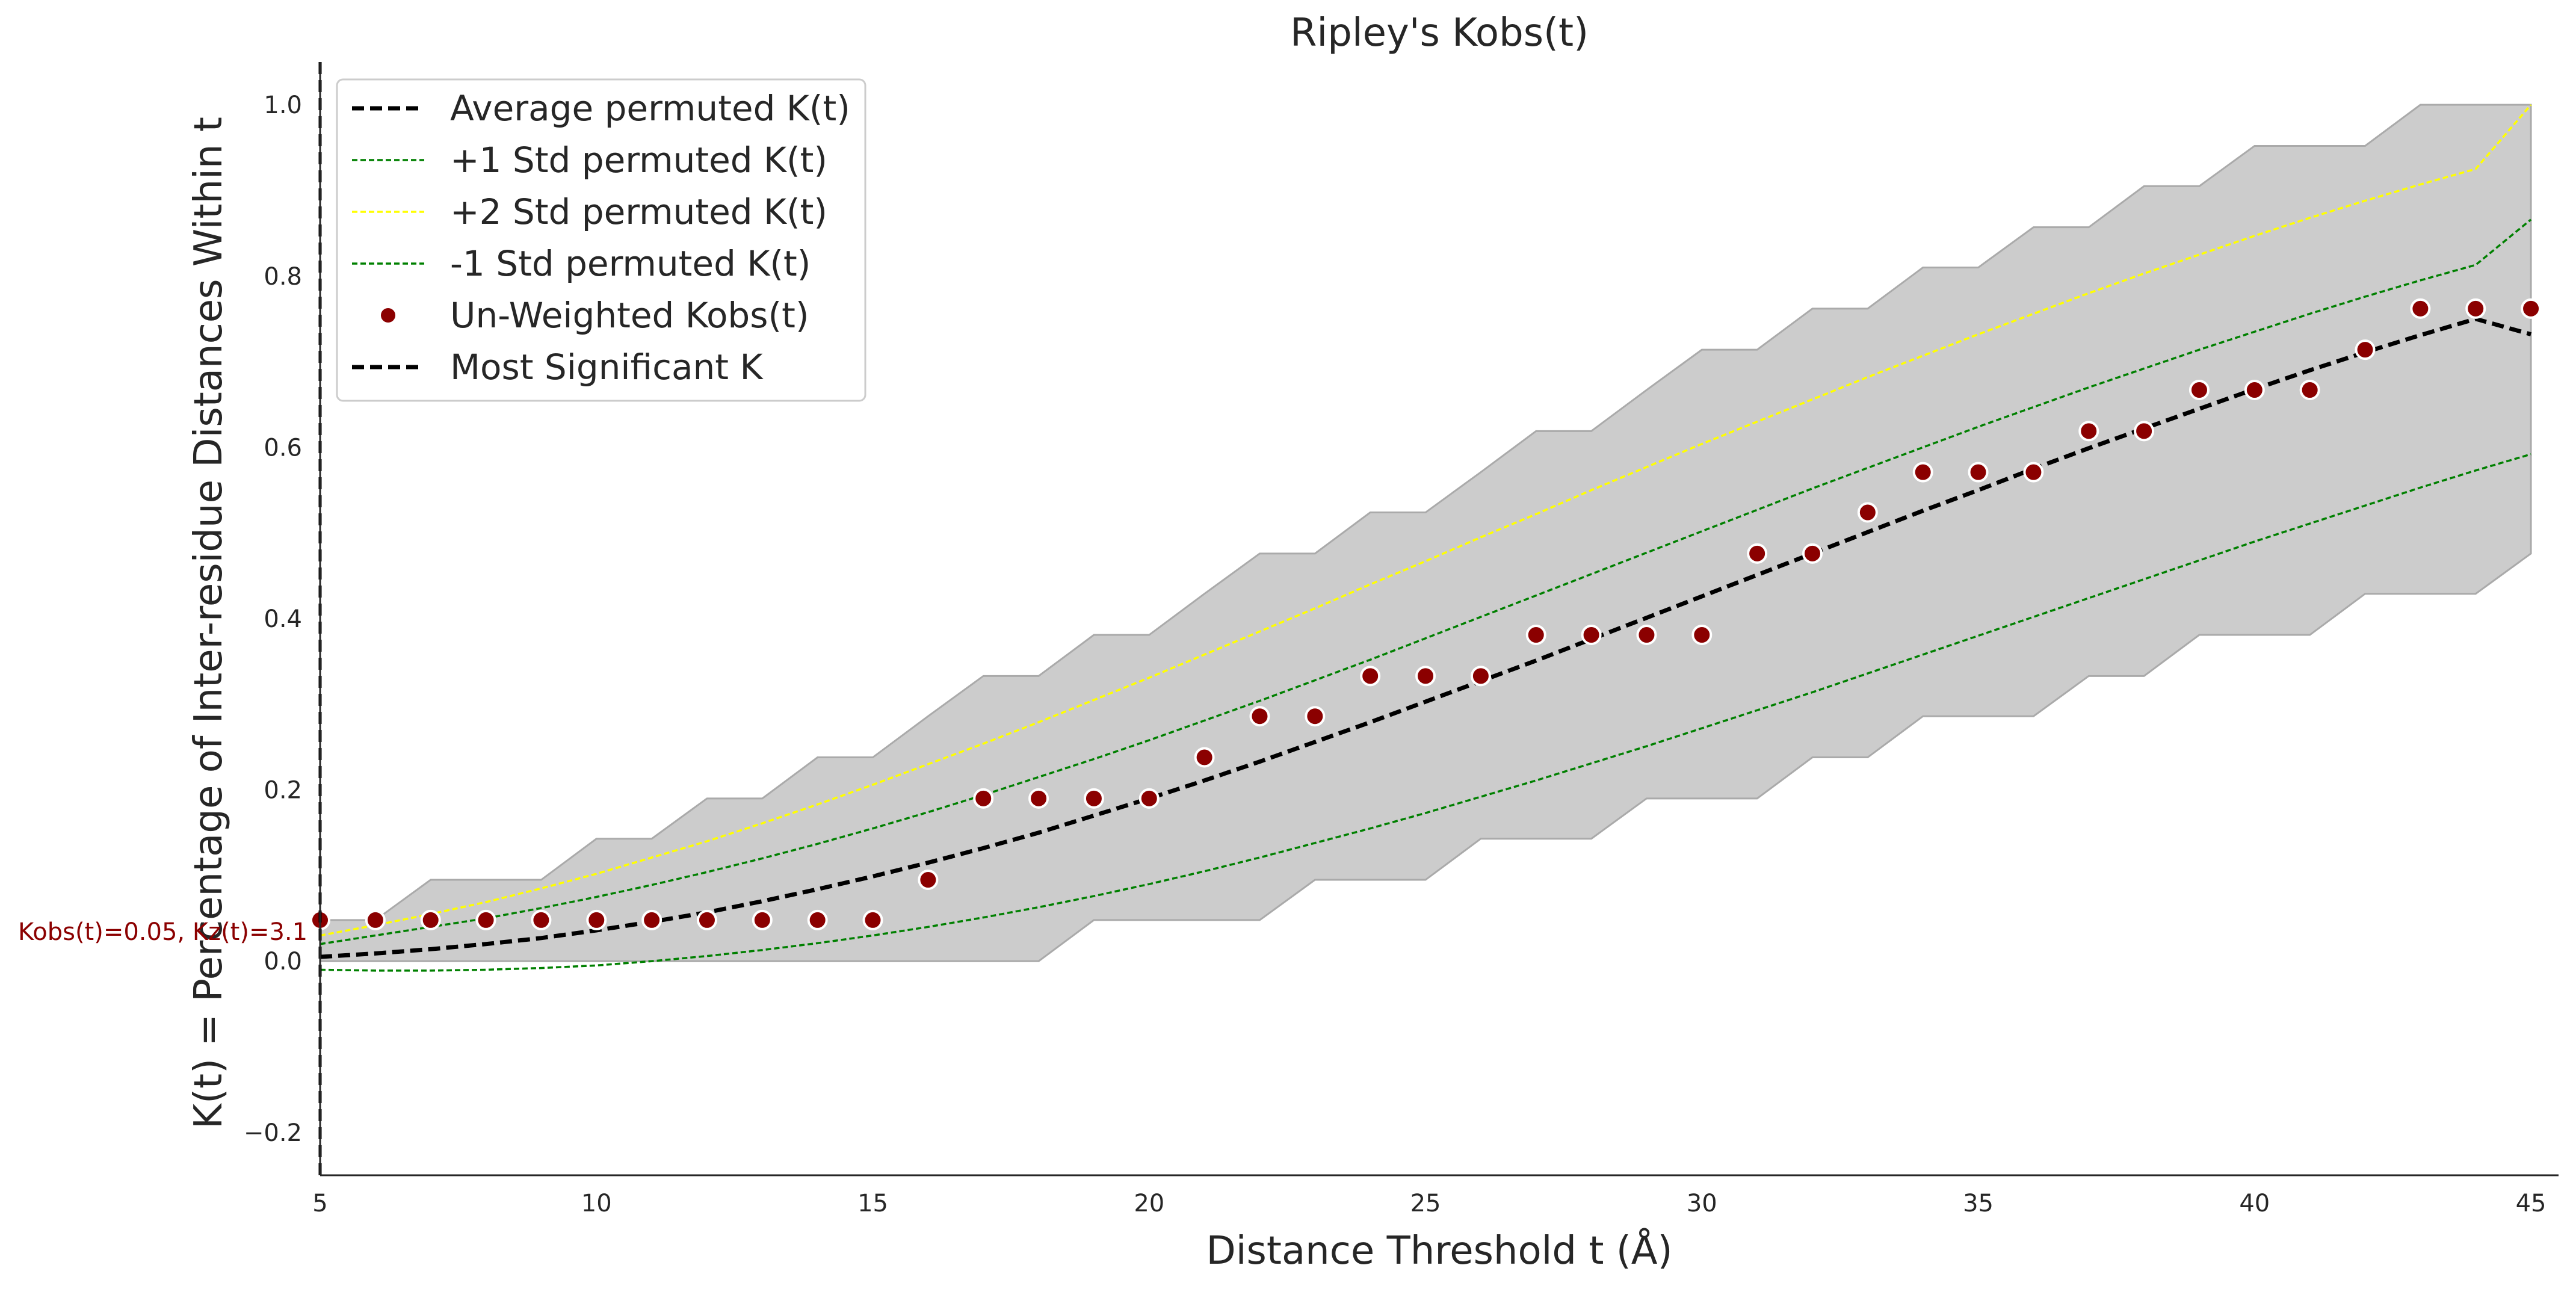  I want to click on y-tick-label: 0.8, so click(283, 277).